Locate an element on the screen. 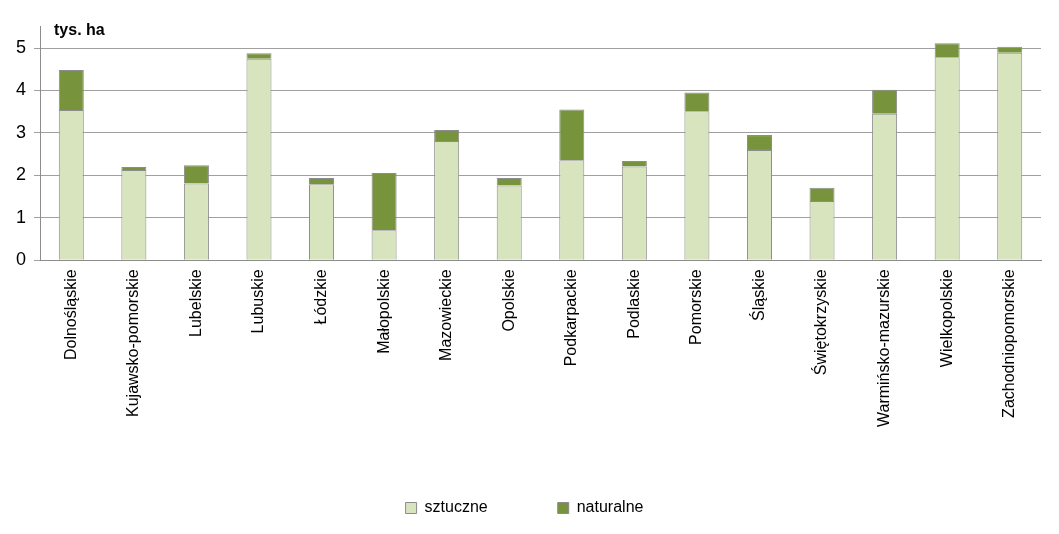 The width and height of the screenshot is (1059, 534). x-tick-label: Warmińsko-mazurskie is located at coordinates (883, 348).